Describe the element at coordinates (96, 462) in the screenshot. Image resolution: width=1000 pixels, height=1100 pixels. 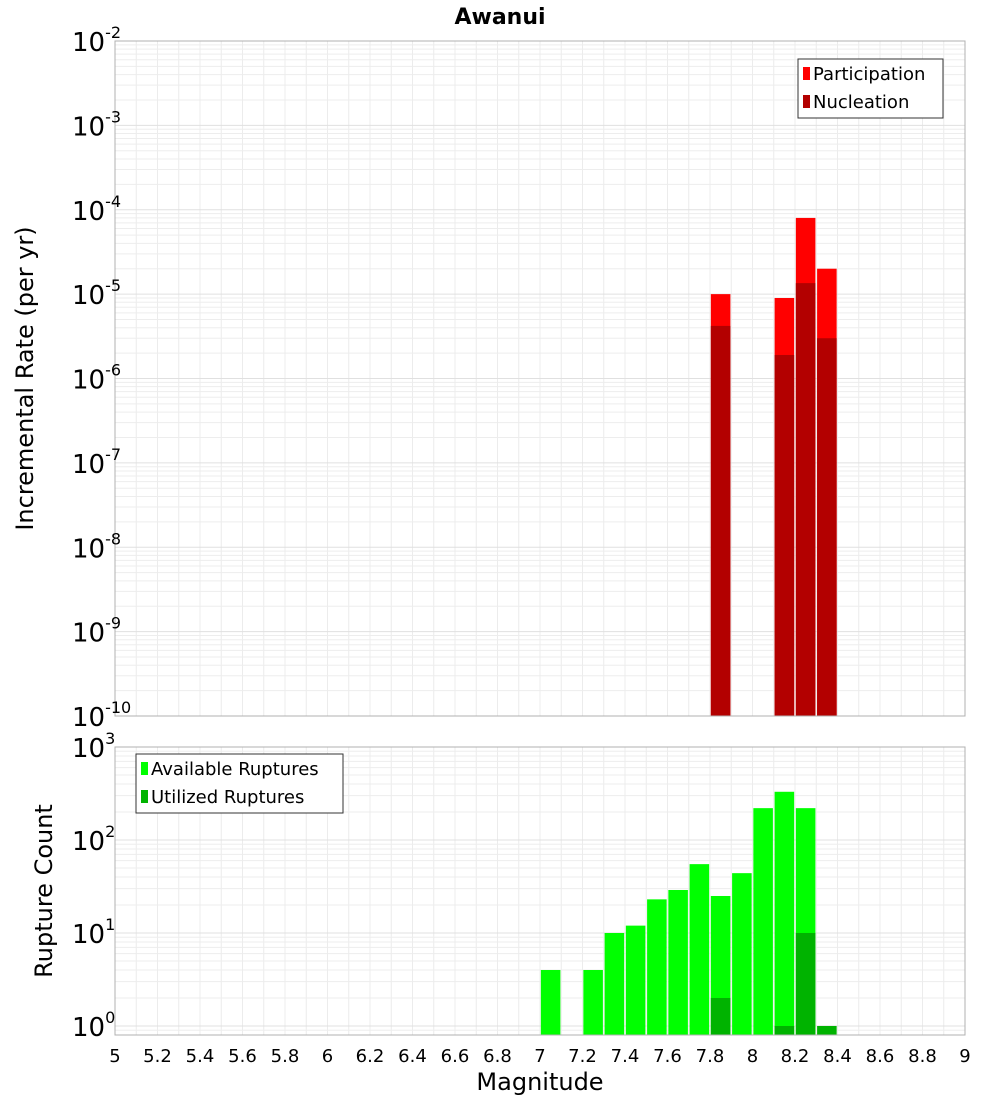
I see `y-tick-label: 10⁻⁷` at that location.